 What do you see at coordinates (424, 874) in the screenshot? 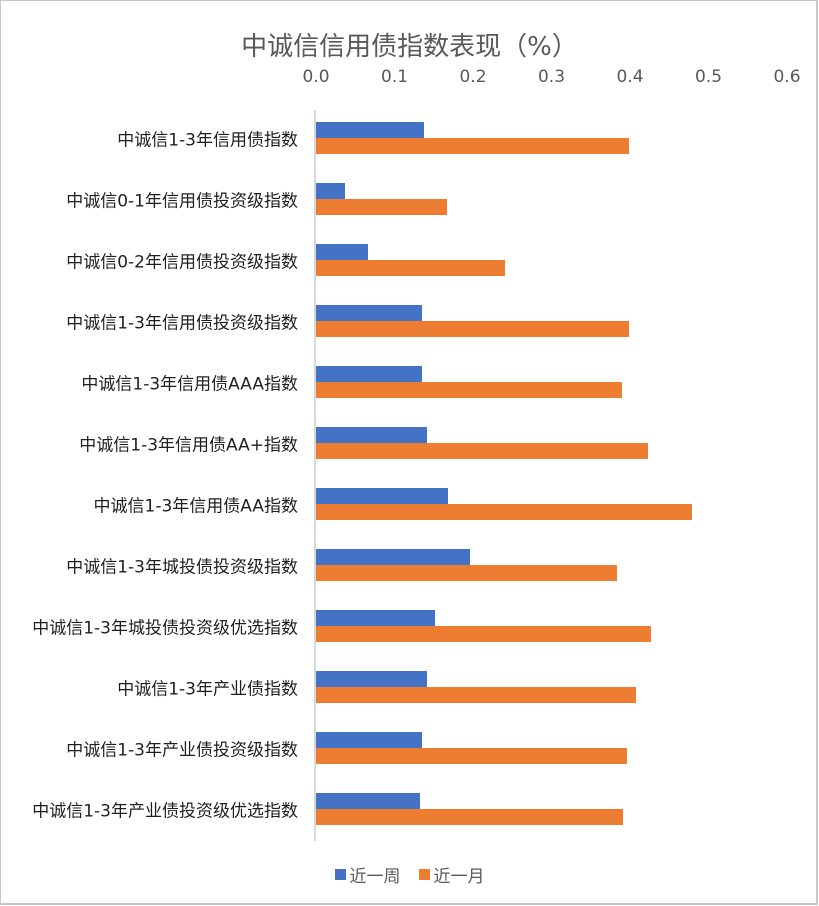
I see `legend-swatch-month` at bounding box center [424, 874].